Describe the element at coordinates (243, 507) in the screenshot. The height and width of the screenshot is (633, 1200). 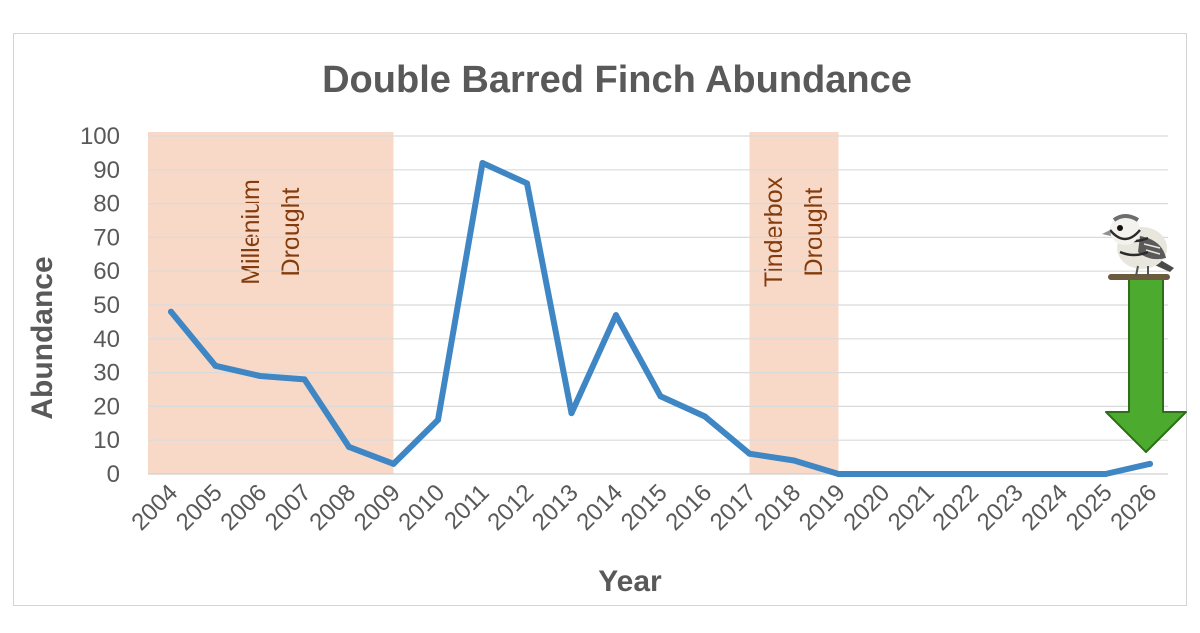
I see `x-tick-label: 2006` at that location.